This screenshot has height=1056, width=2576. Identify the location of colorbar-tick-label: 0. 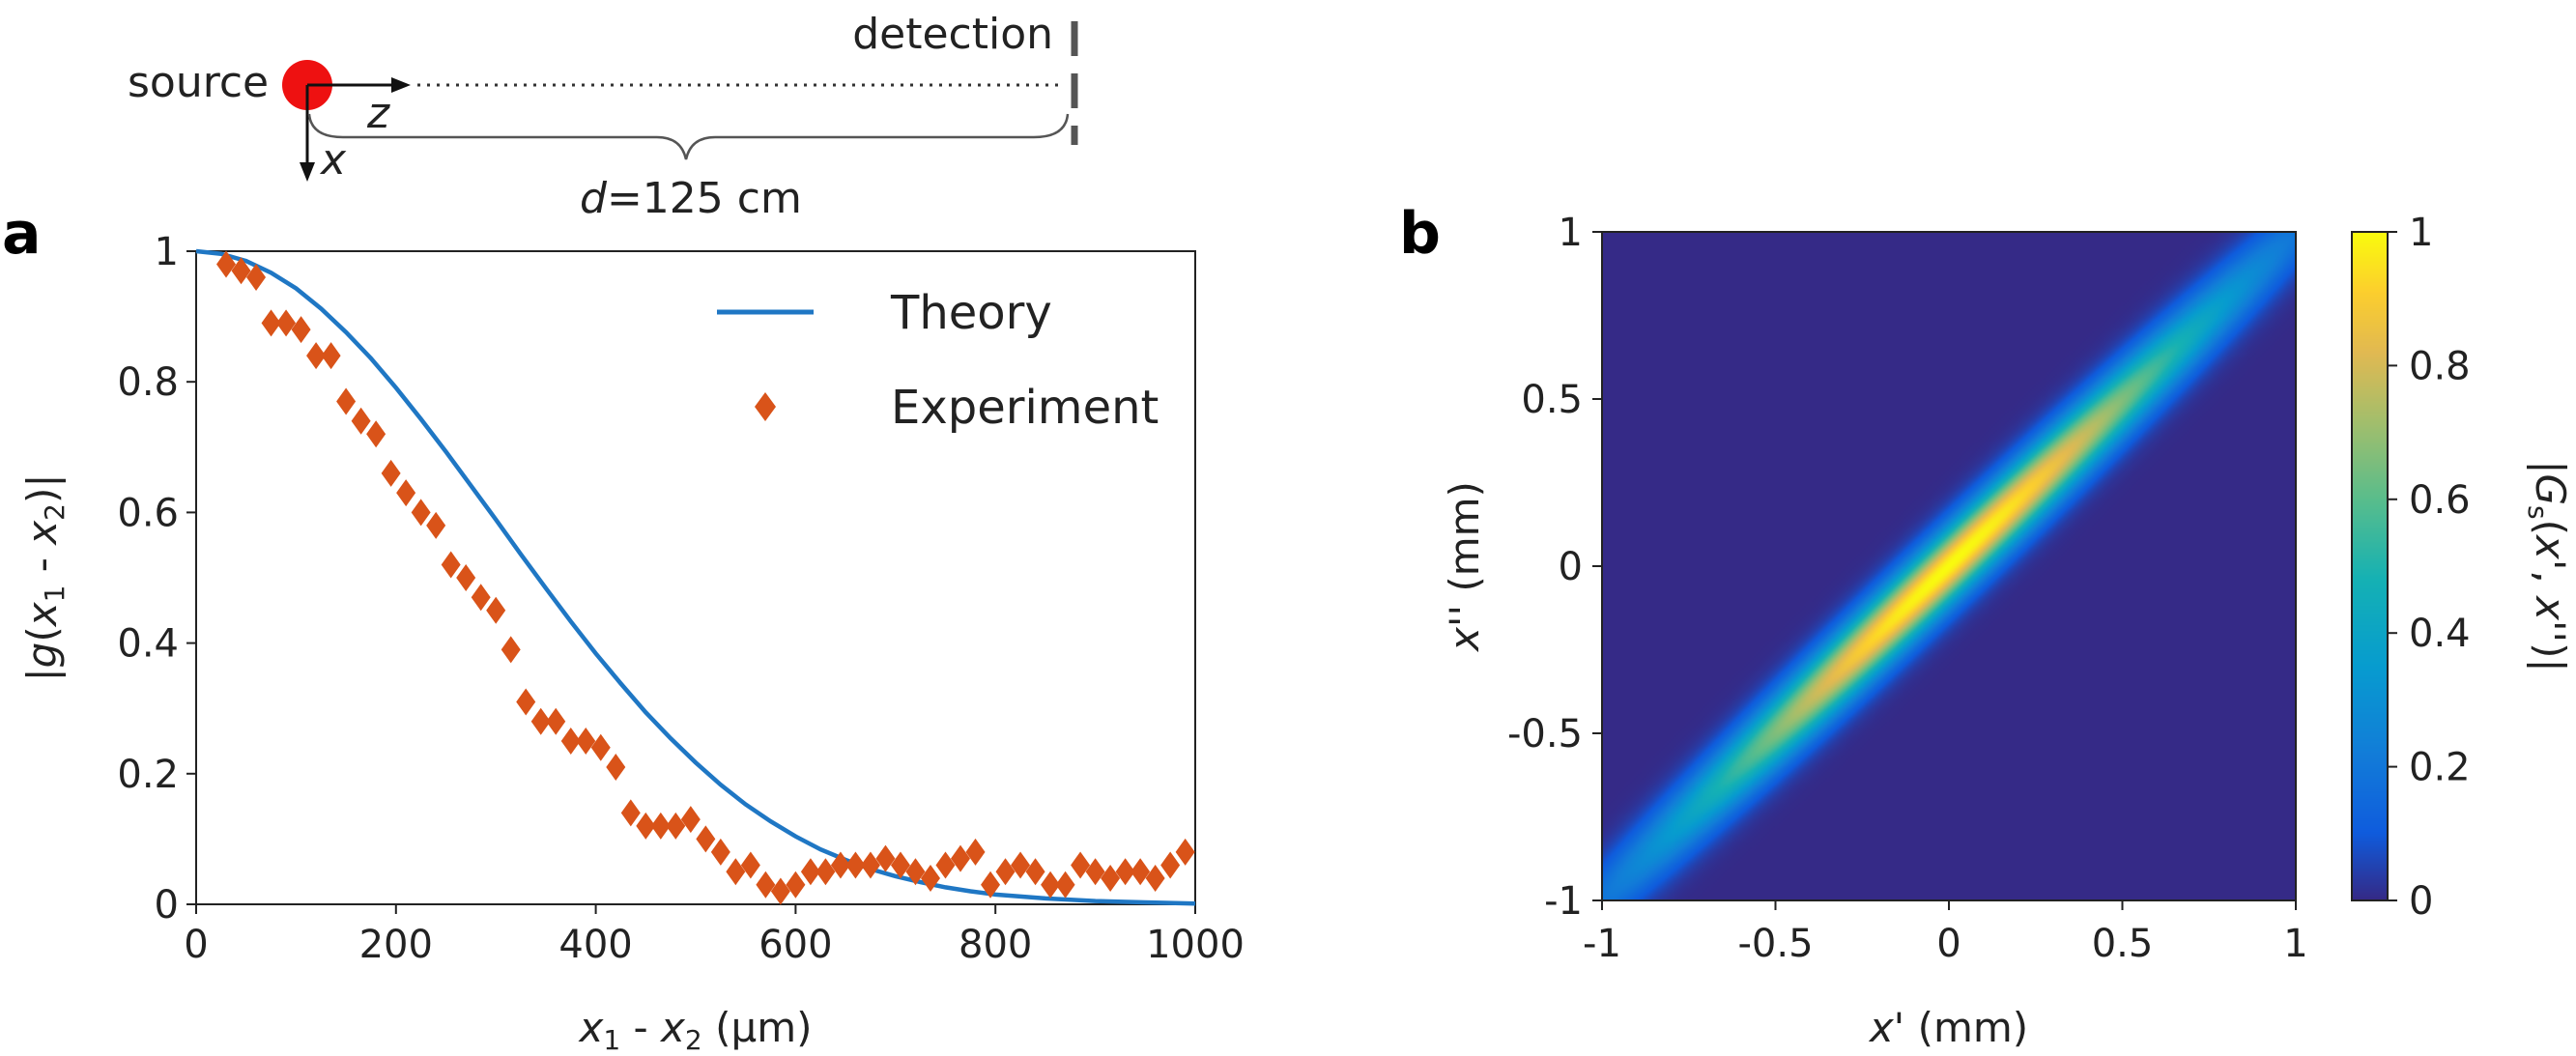
(2421, 902).